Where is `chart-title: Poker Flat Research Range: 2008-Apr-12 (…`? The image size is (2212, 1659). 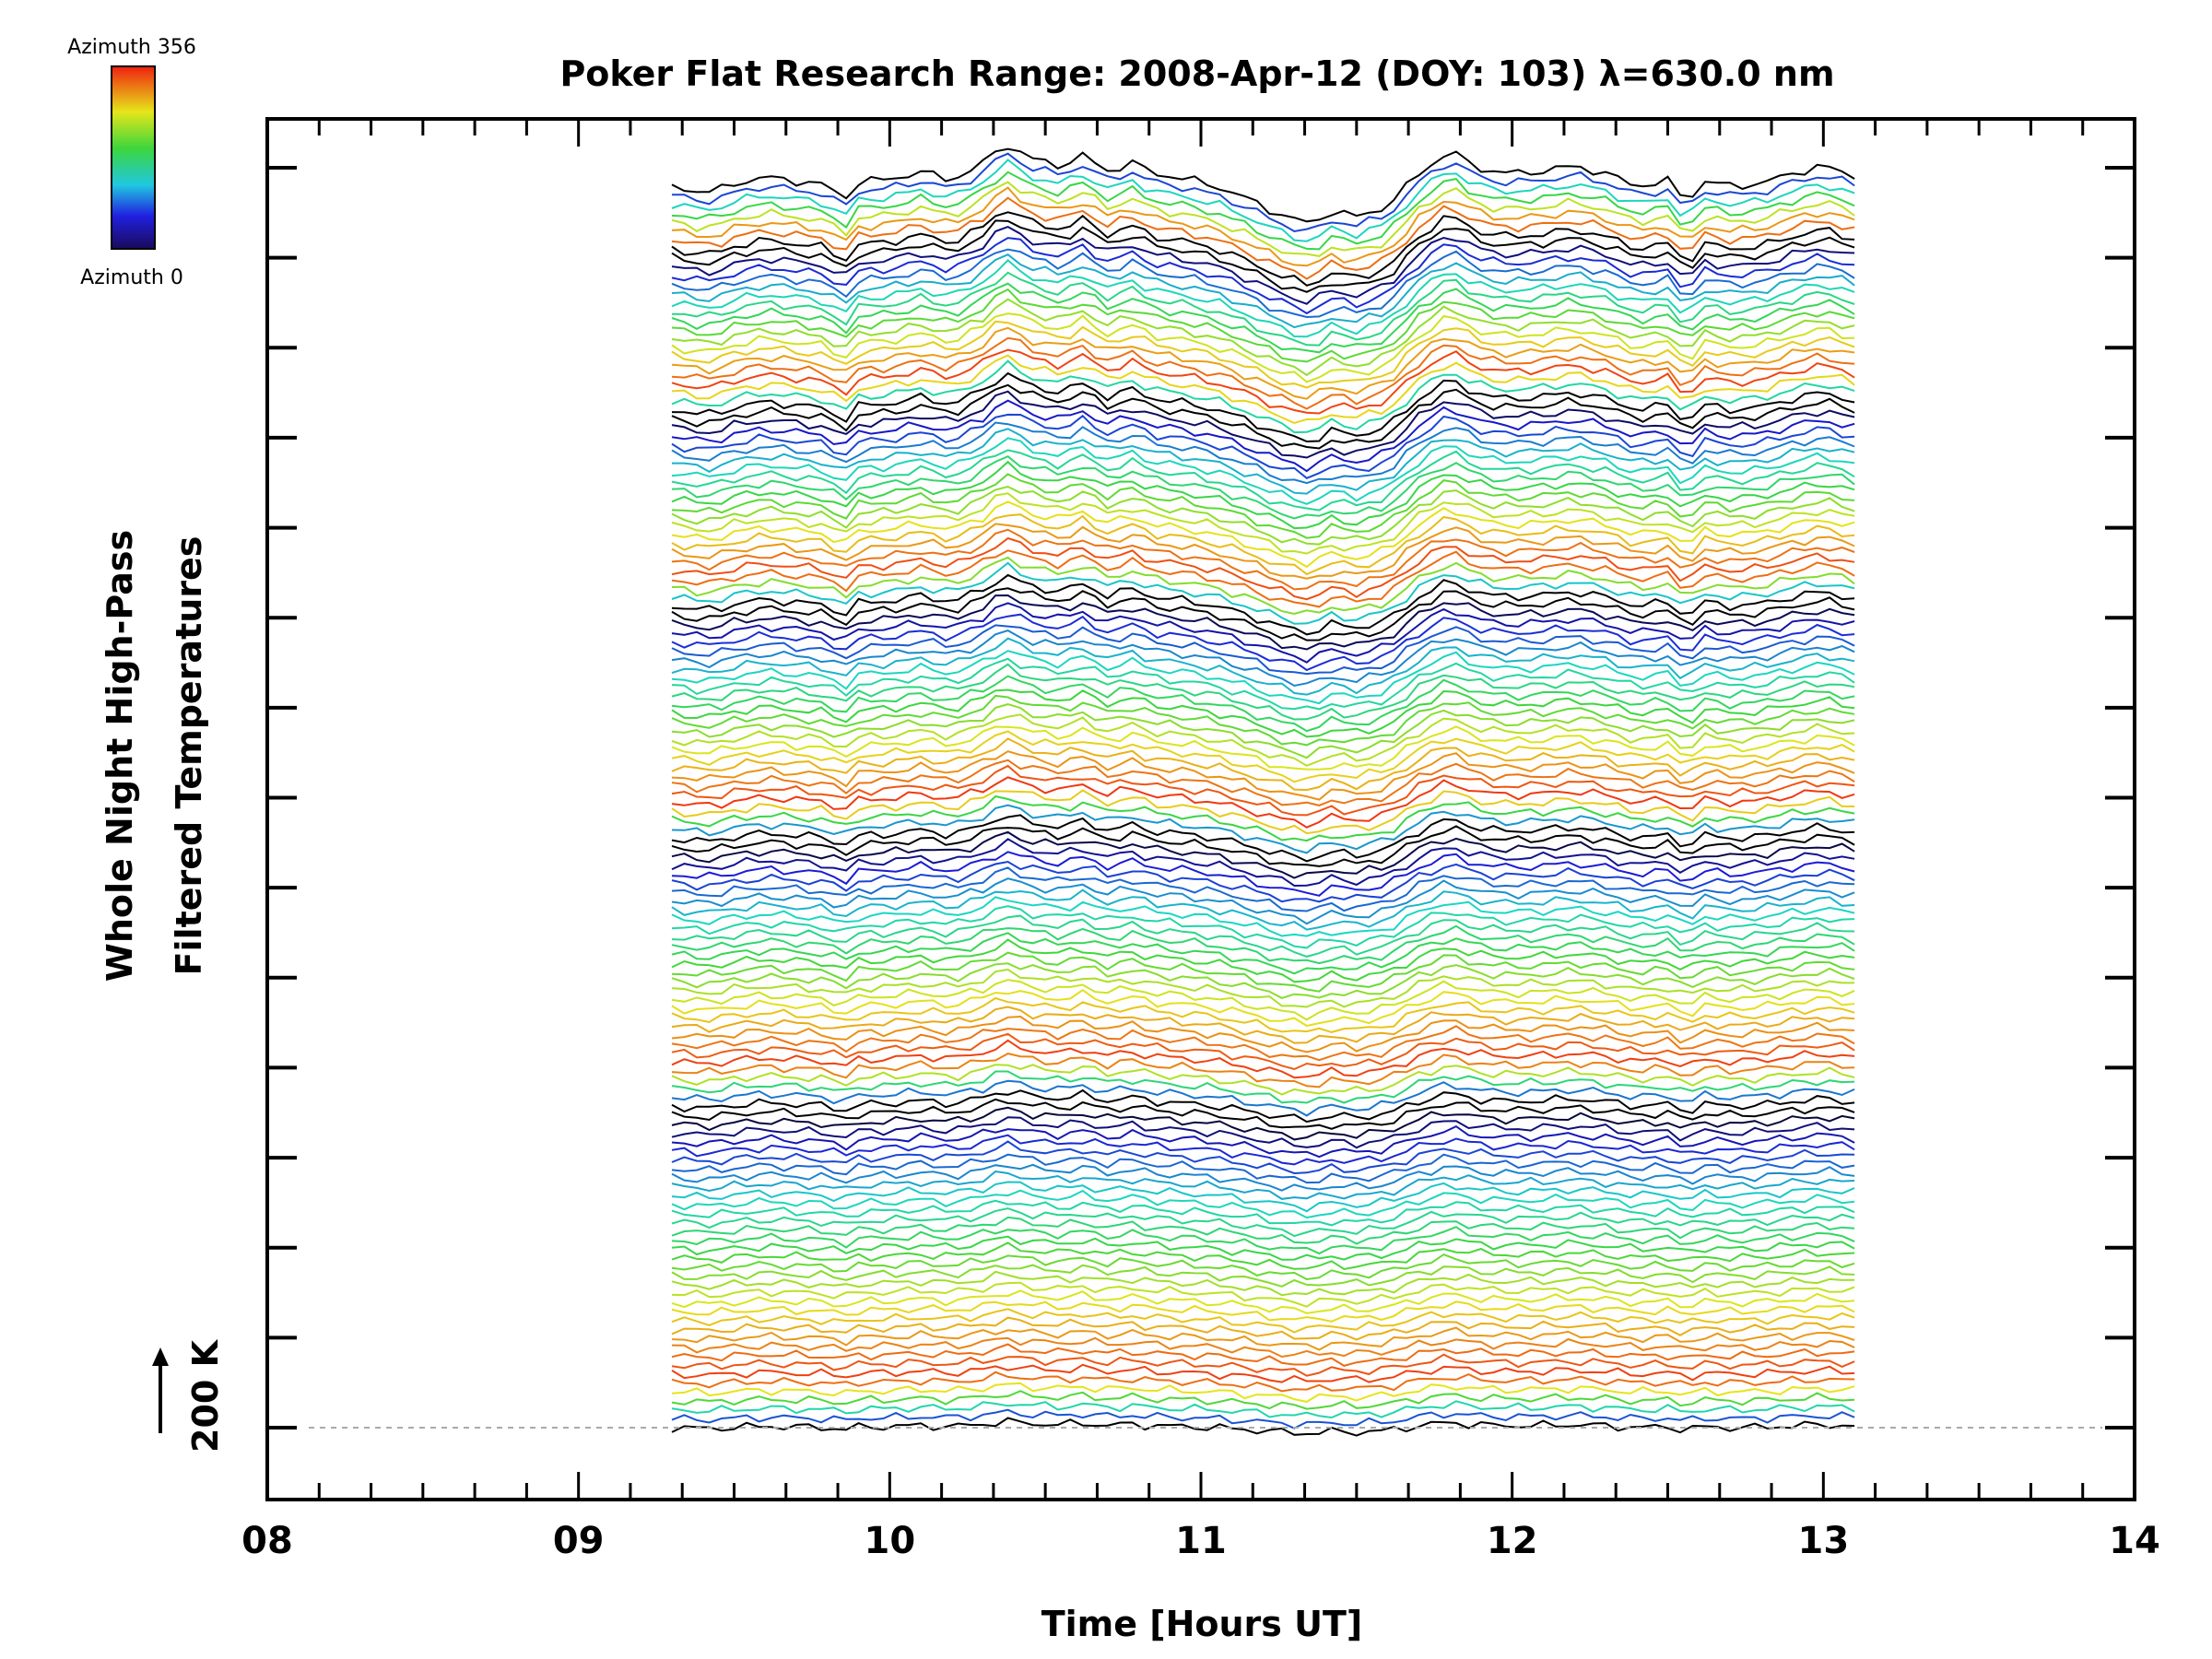 chart-title: Poker Flat Research Range: 2008-Apr-12 (… is located at coordinates (1196, 73).